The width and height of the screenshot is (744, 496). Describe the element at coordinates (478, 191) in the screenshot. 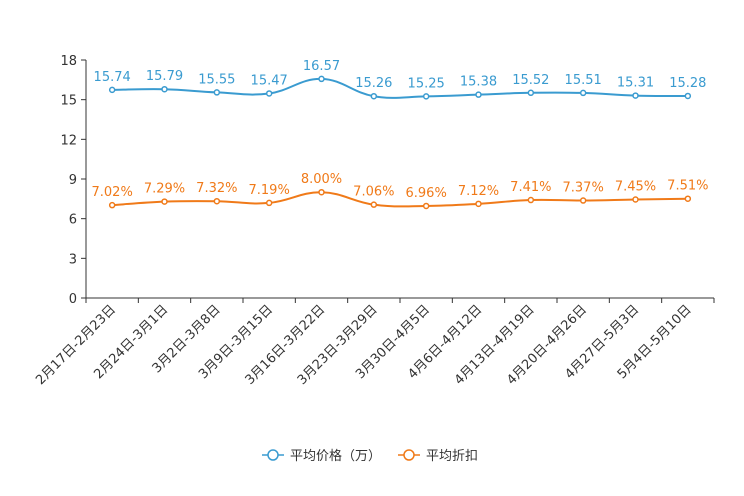

I see `data-label: 7.12%` at that location.